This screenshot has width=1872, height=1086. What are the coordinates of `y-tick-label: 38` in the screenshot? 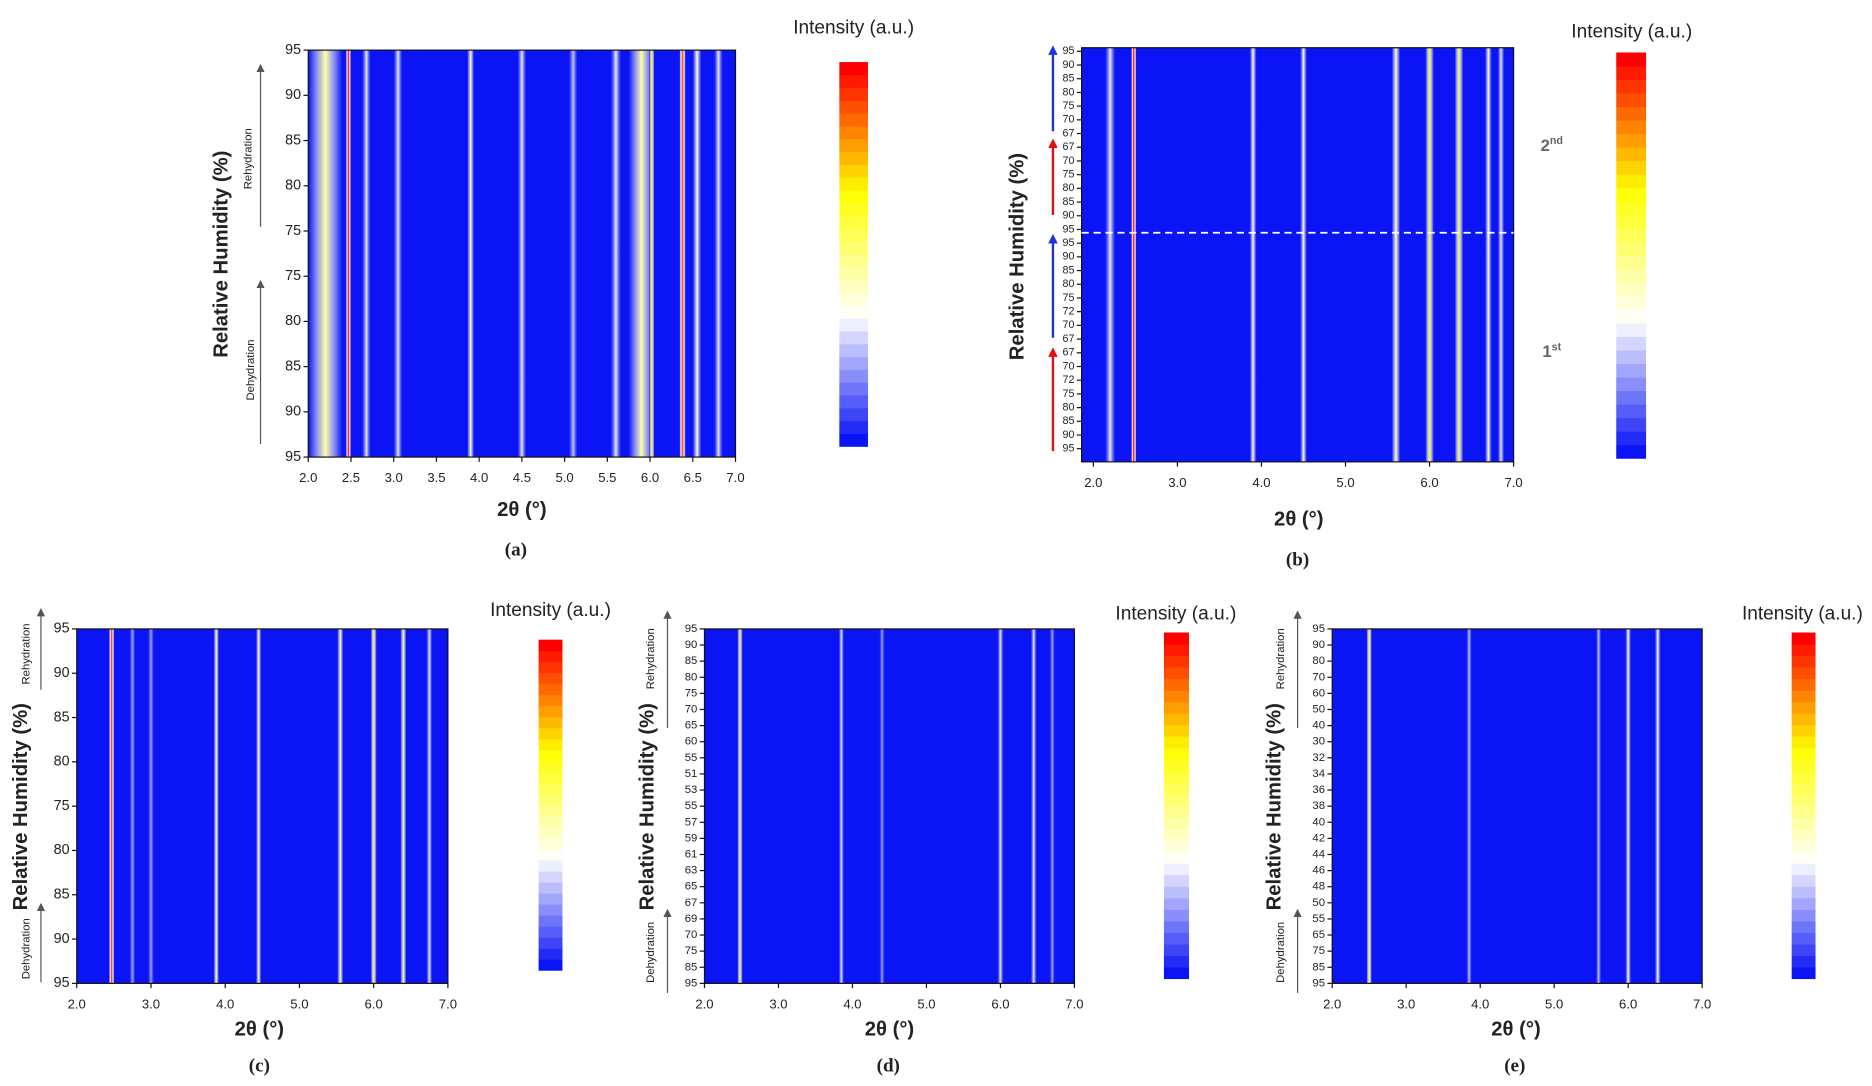 It's located at (1318, 806).